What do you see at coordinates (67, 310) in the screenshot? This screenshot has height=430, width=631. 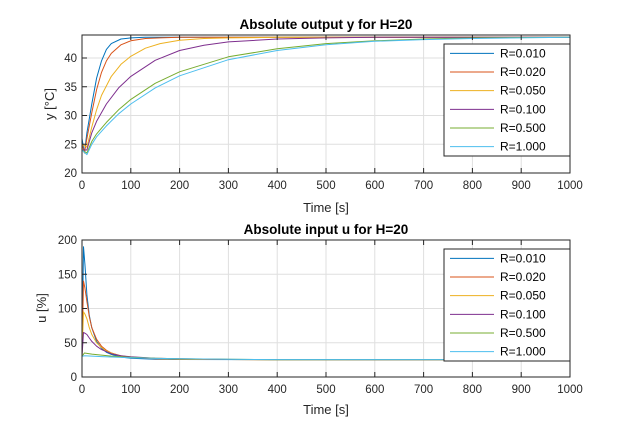 I see `y-tick-label: 100` at bounding box center [67, 310].